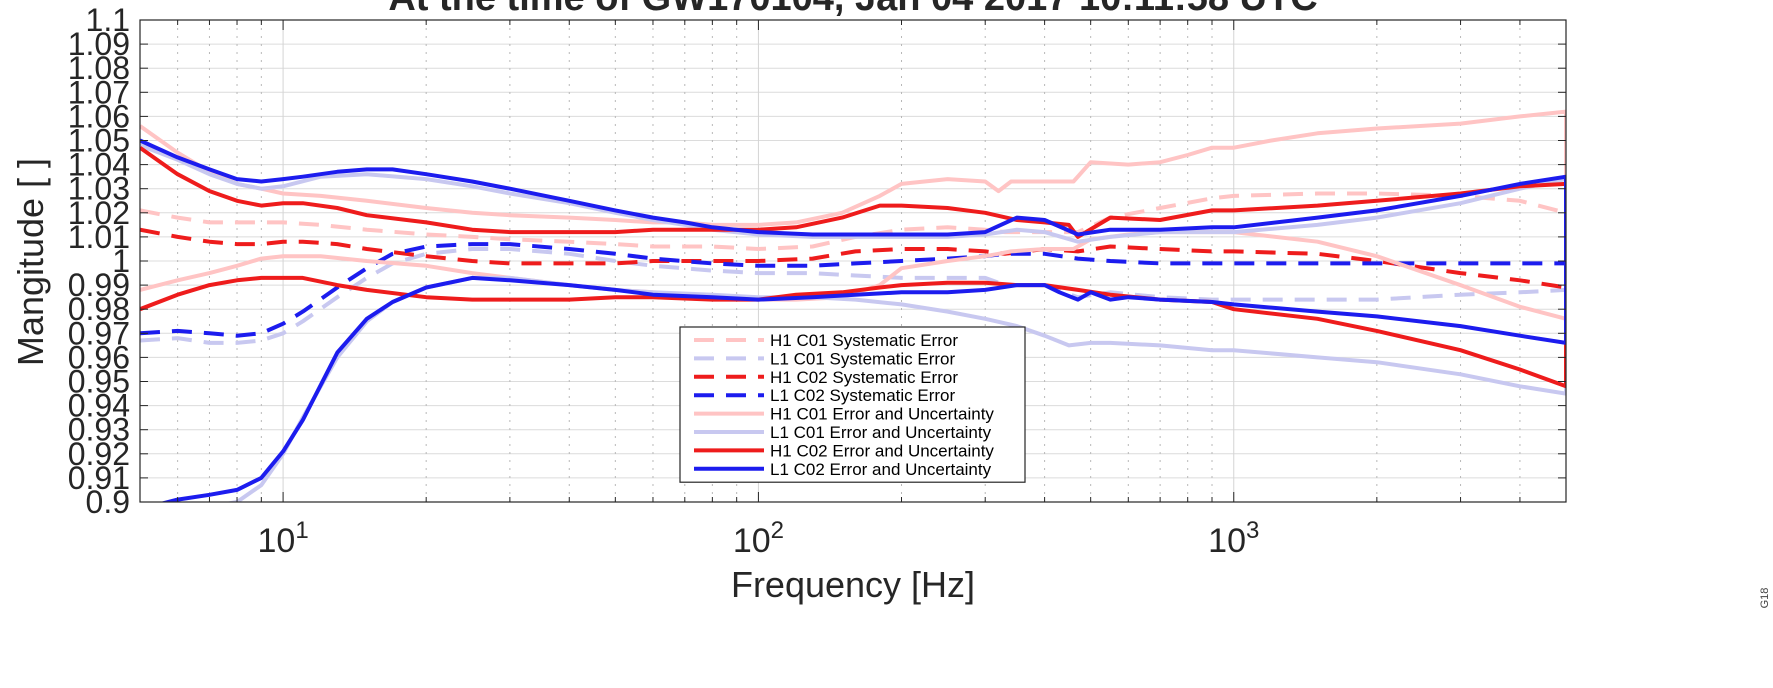 The image size is (1773, 688). What do you see at coordinates (108, 502) in the screenshot?
I see `y-tick-label: 0.9` at bounding box center [108, 502].